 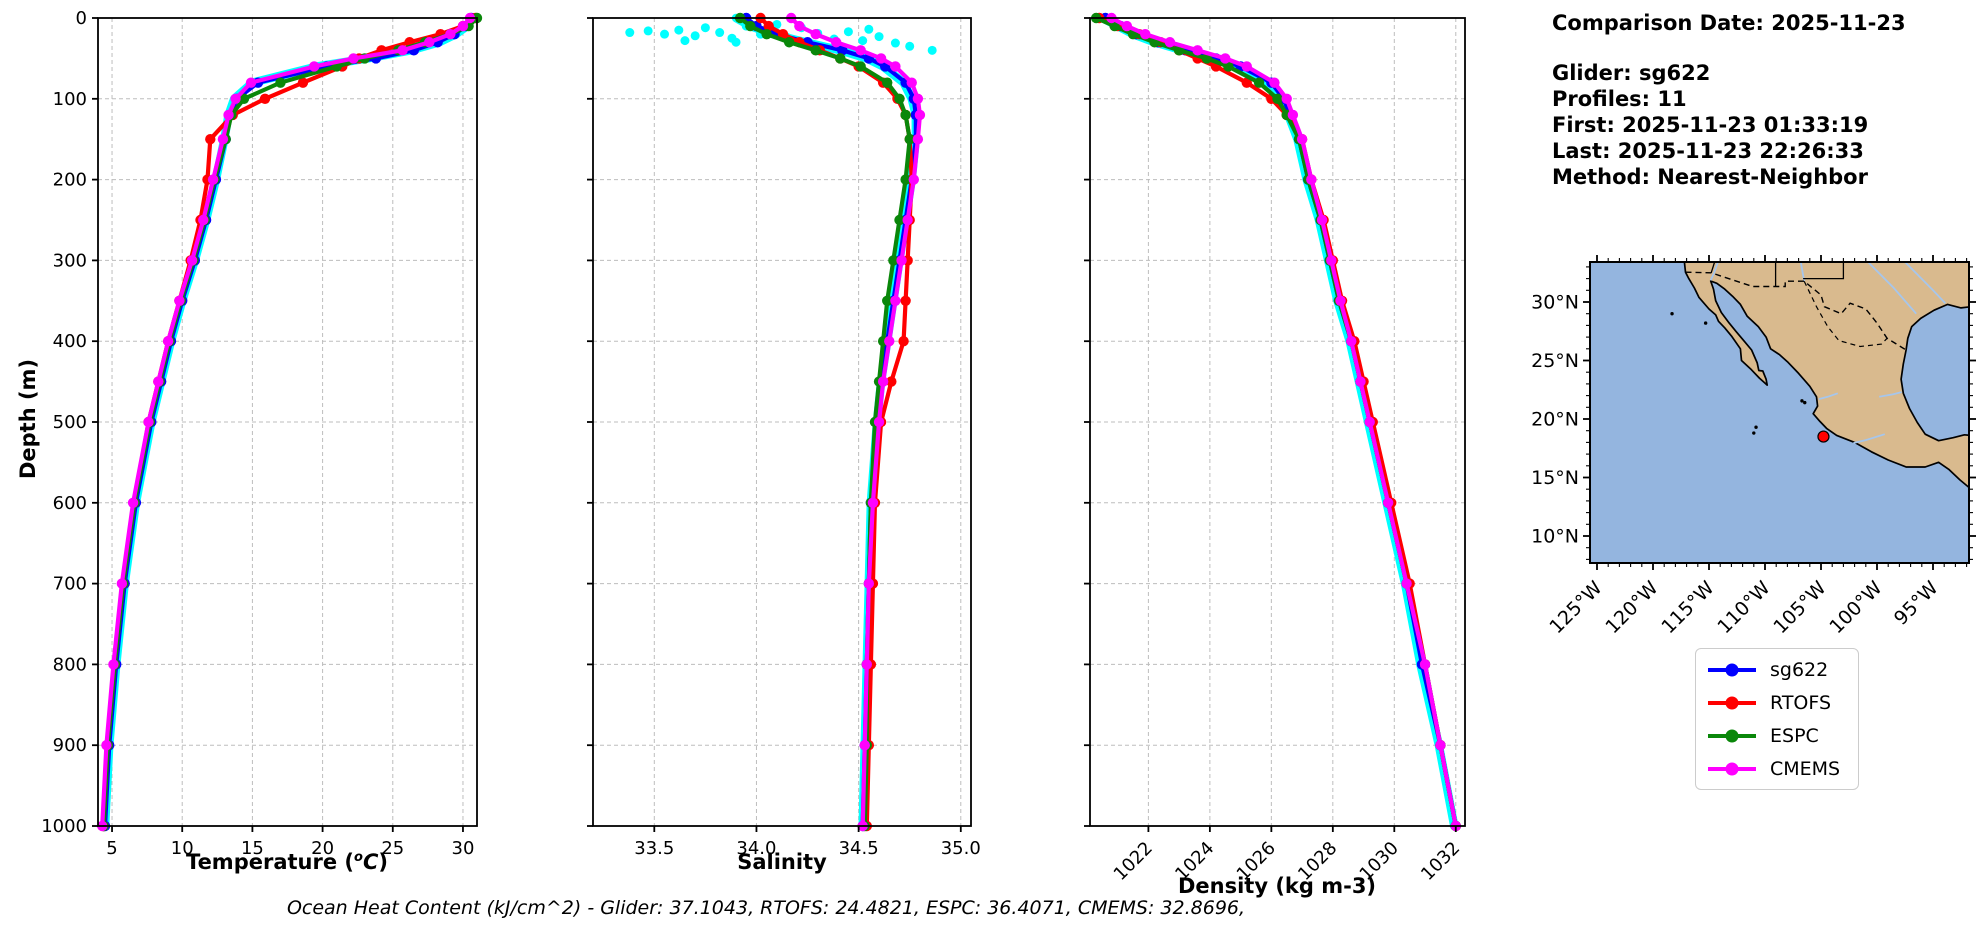 I want to click on svg-text: 25, so click(x=392, y=848).